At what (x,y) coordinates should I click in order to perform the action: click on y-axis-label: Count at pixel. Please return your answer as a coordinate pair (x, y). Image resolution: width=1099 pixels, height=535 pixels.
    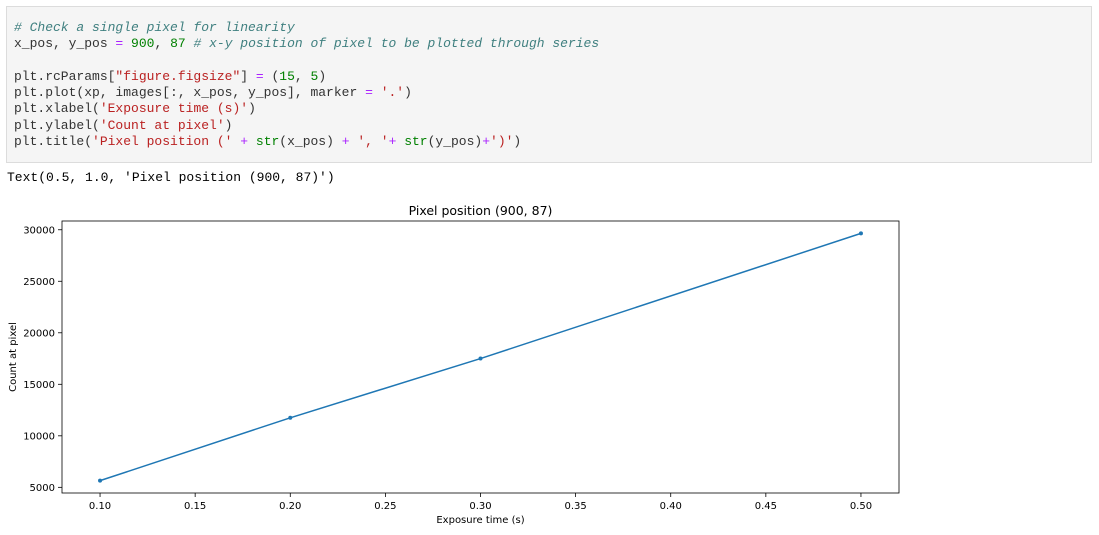
    Looking at the image, I should click on (13, 357).